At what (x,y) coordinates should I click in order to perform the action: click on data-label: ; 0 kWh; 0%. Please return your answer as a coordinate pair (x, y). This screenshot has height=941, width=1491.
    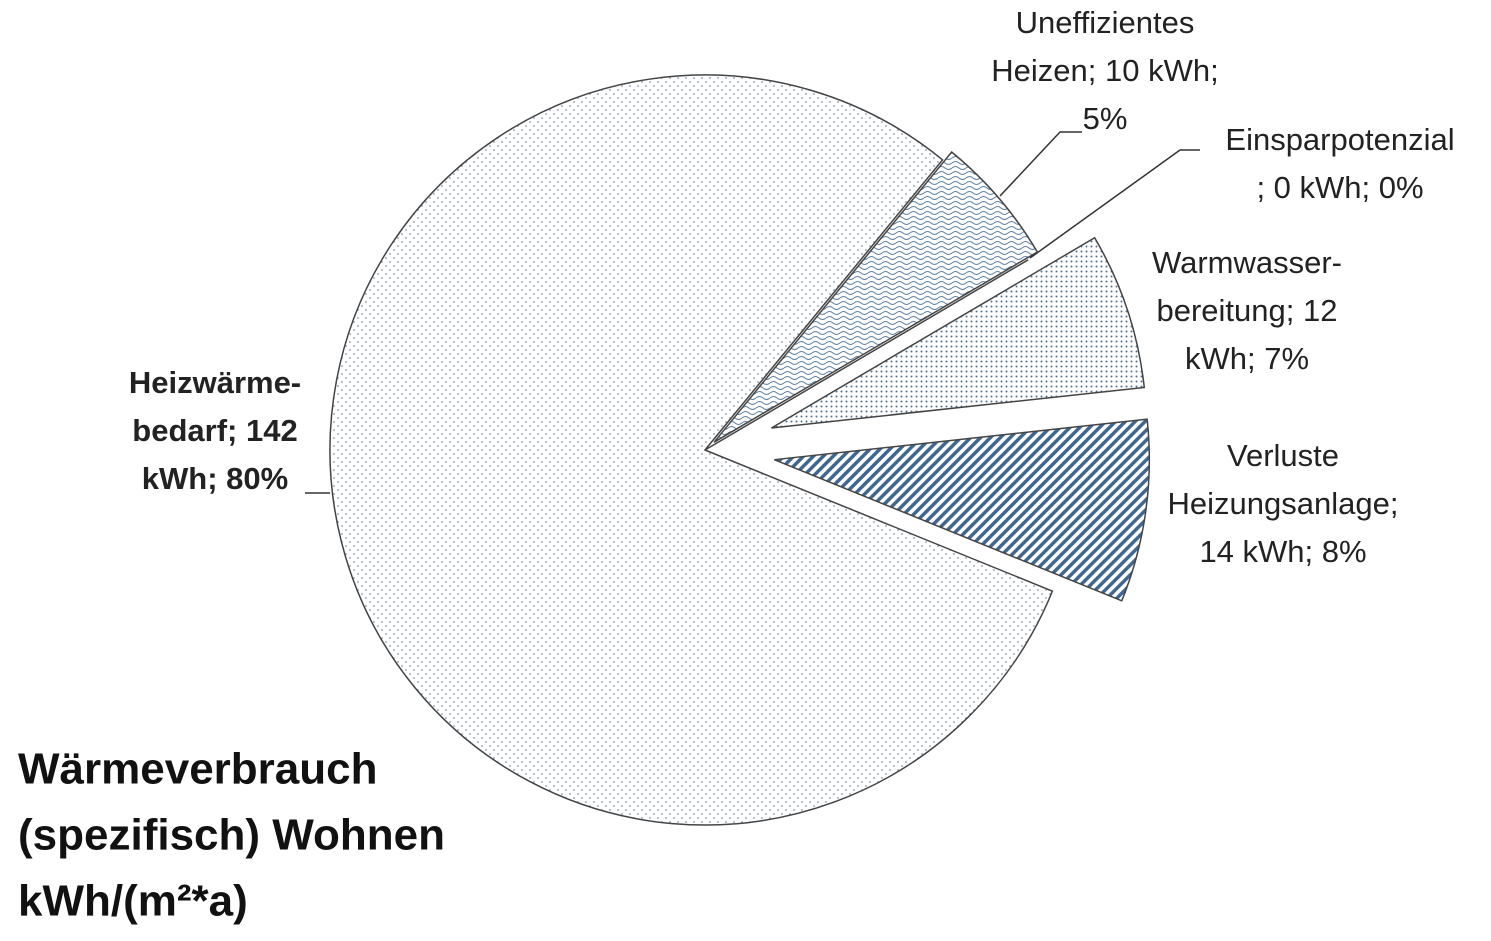
    Looking at the image, I should click on (1339, 187).